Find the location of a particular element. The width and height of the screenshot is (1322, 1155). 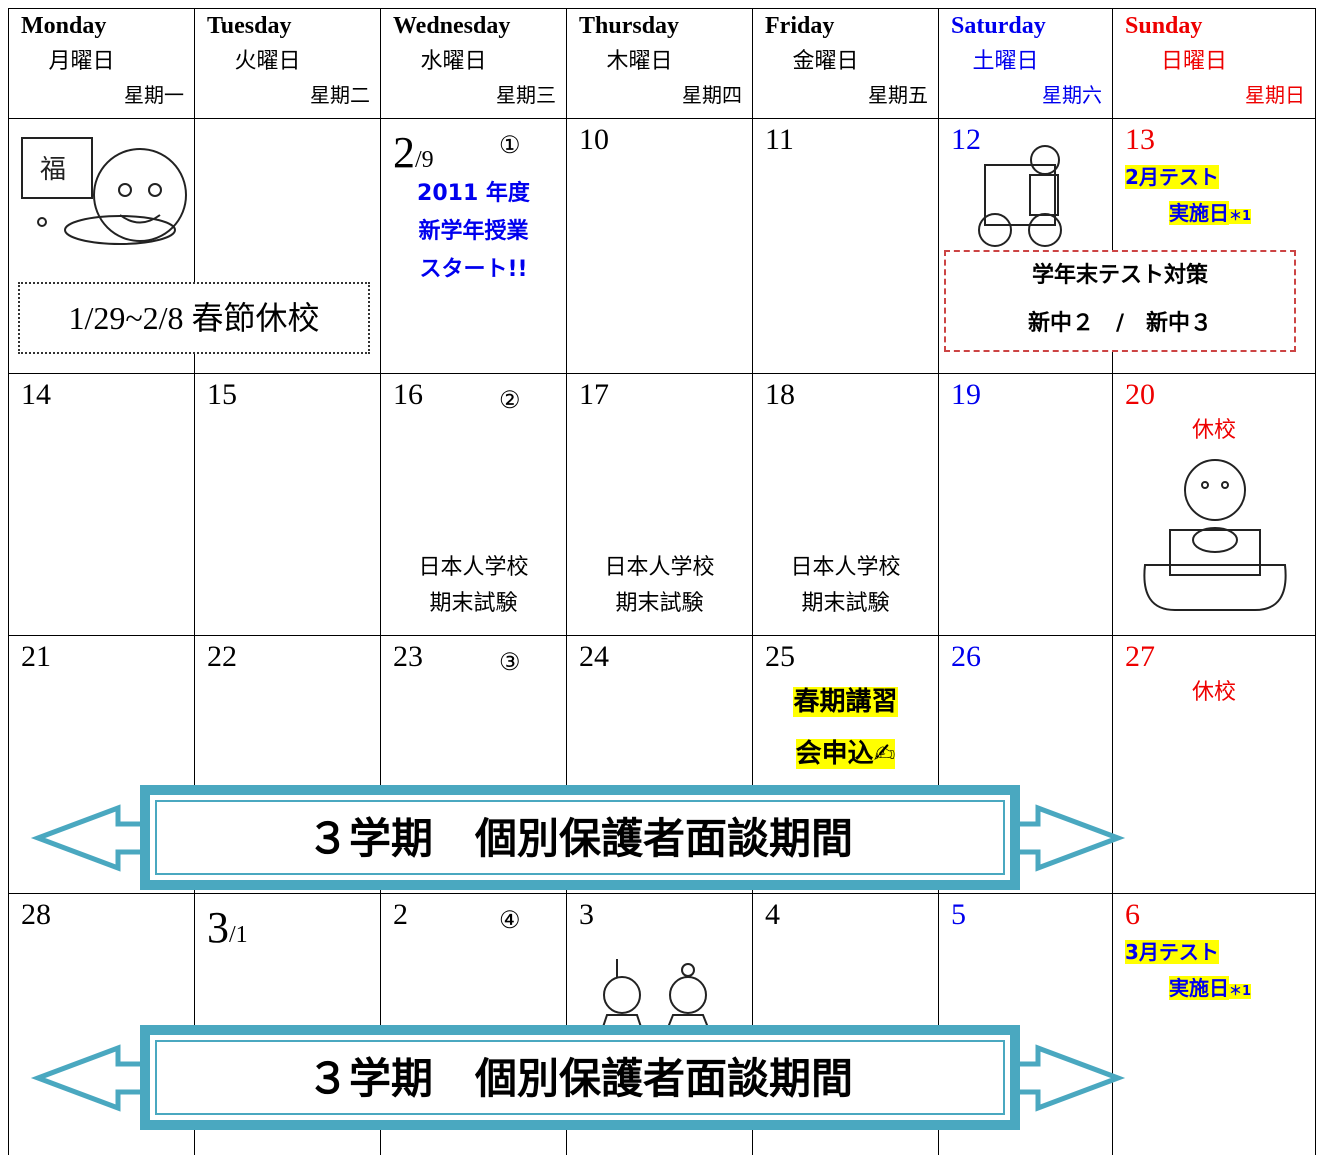

day-ja: 土曜日 is located at coordinates (1005, 61).